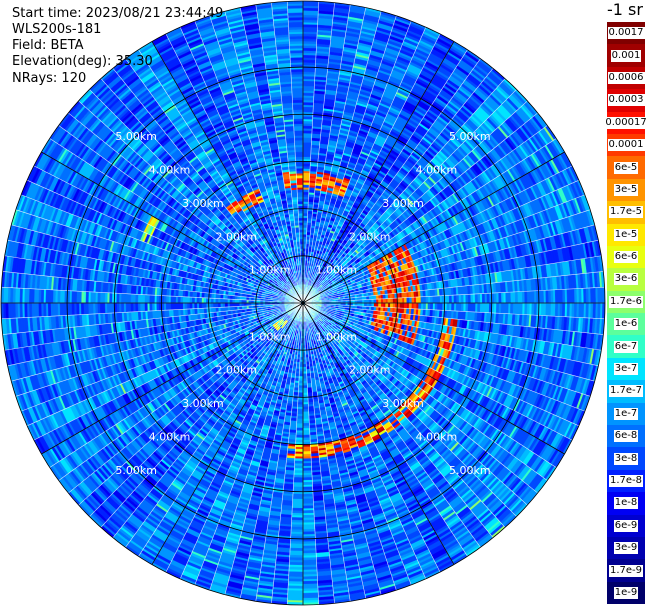  Describe the element at coordinates (626, 391) in the screenshot. I see `colorbar-tick-label: 1.7e-7` at that location.